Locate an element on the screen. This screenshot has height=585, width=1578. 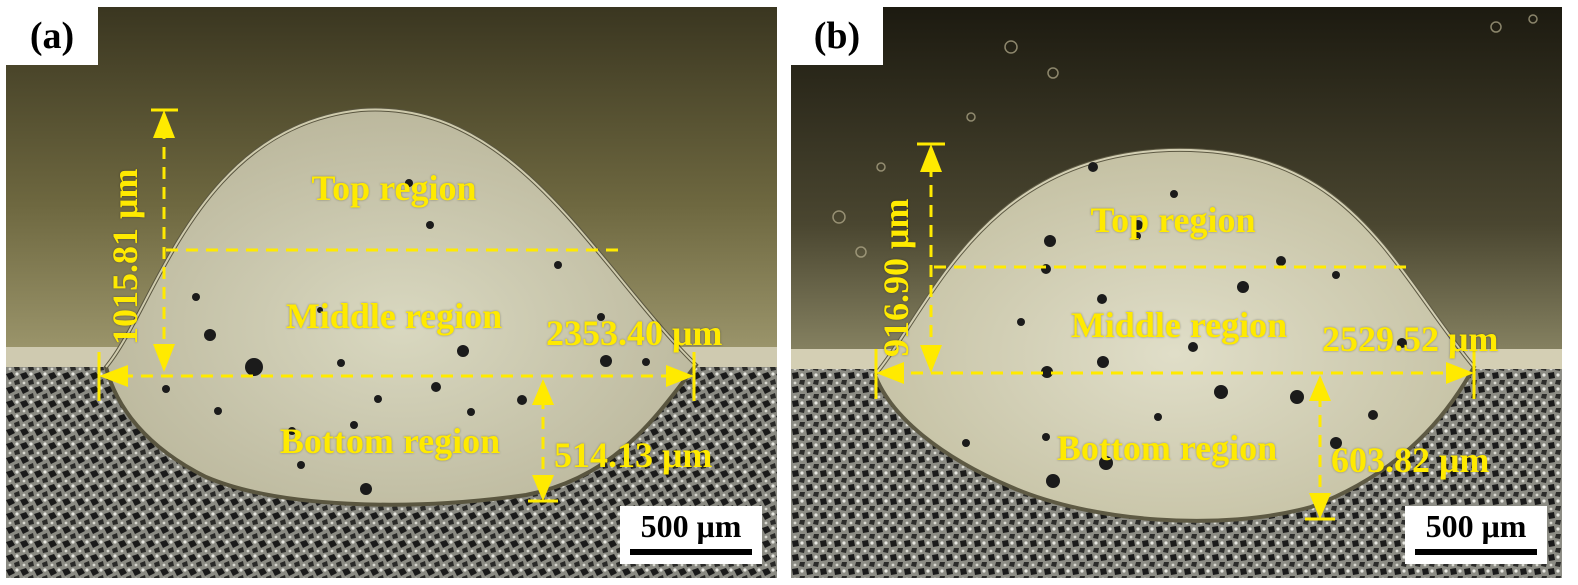
panel-label: (a) is located at coordinates (52, 36).